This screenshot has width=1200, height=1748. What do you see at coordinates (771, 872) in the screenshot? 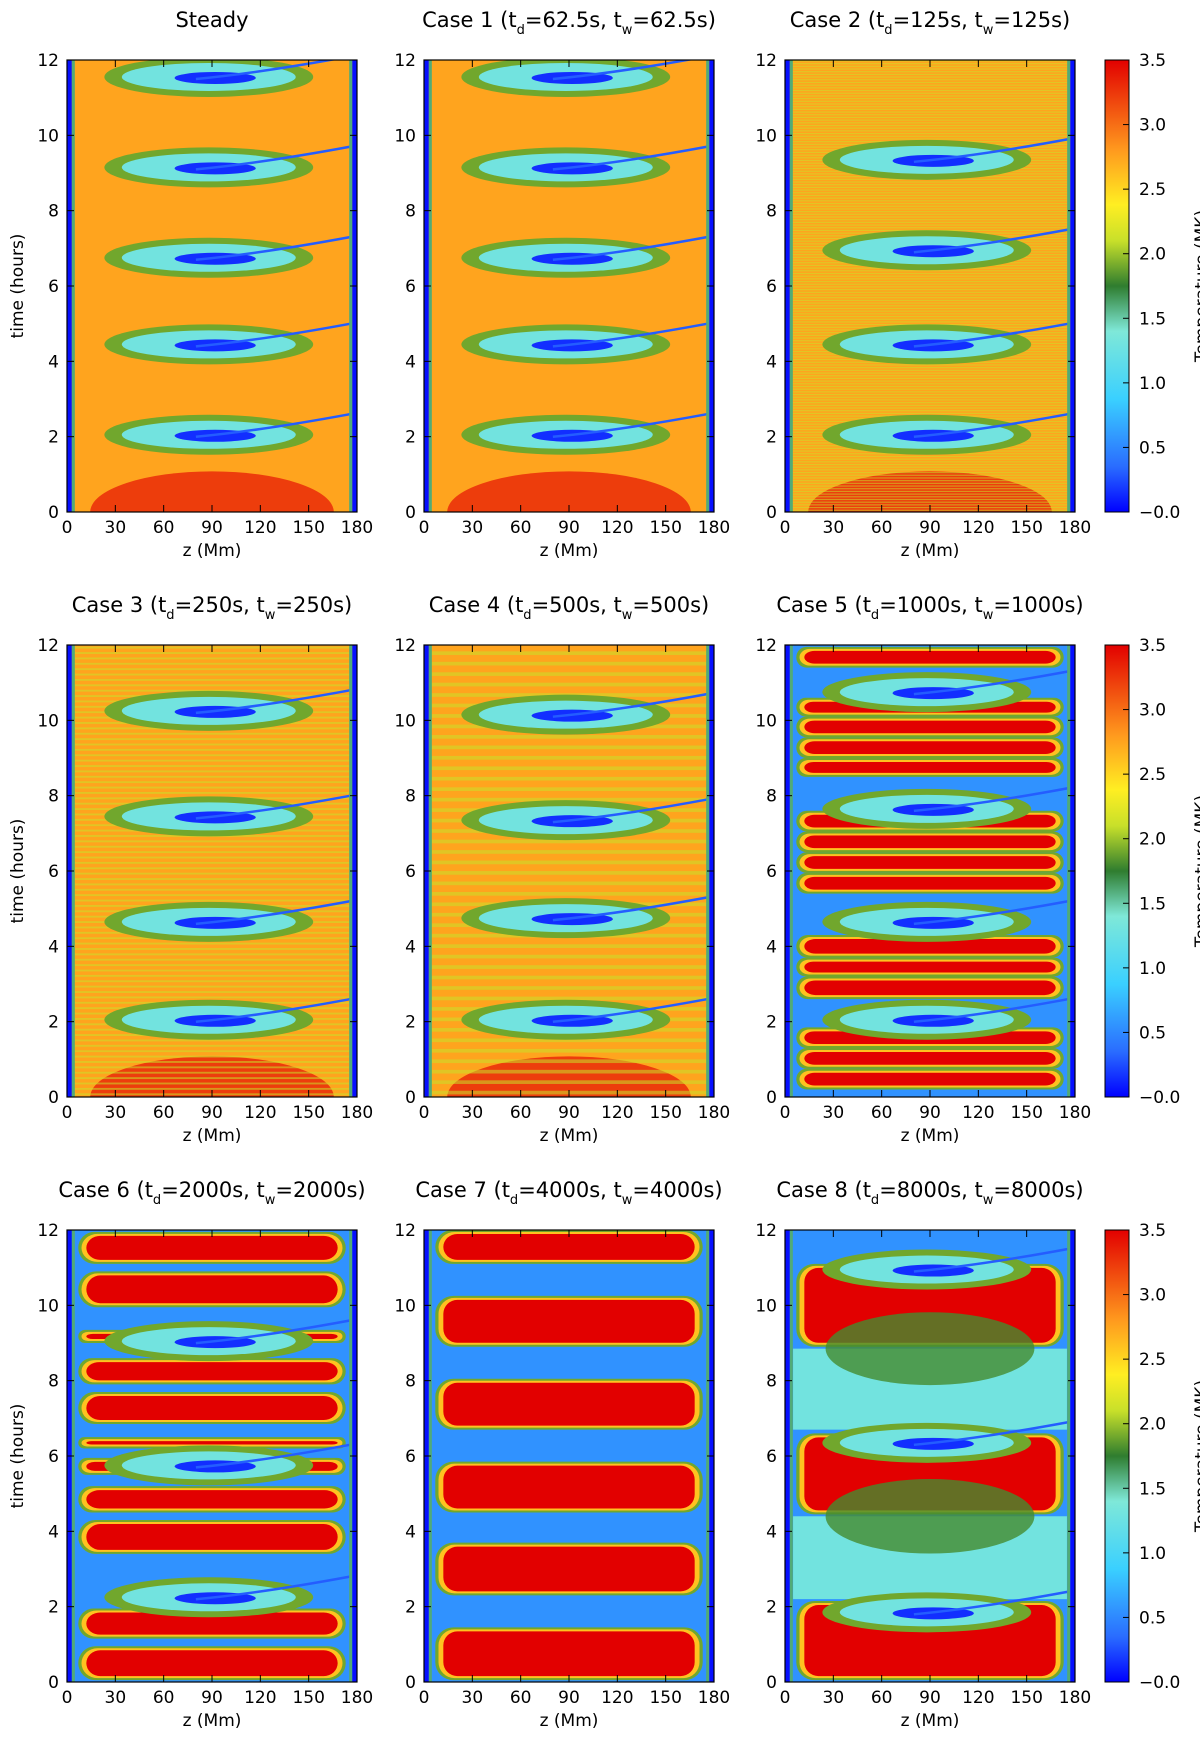
I see `y-tick-label: 6` at bounding box center [771, 872].